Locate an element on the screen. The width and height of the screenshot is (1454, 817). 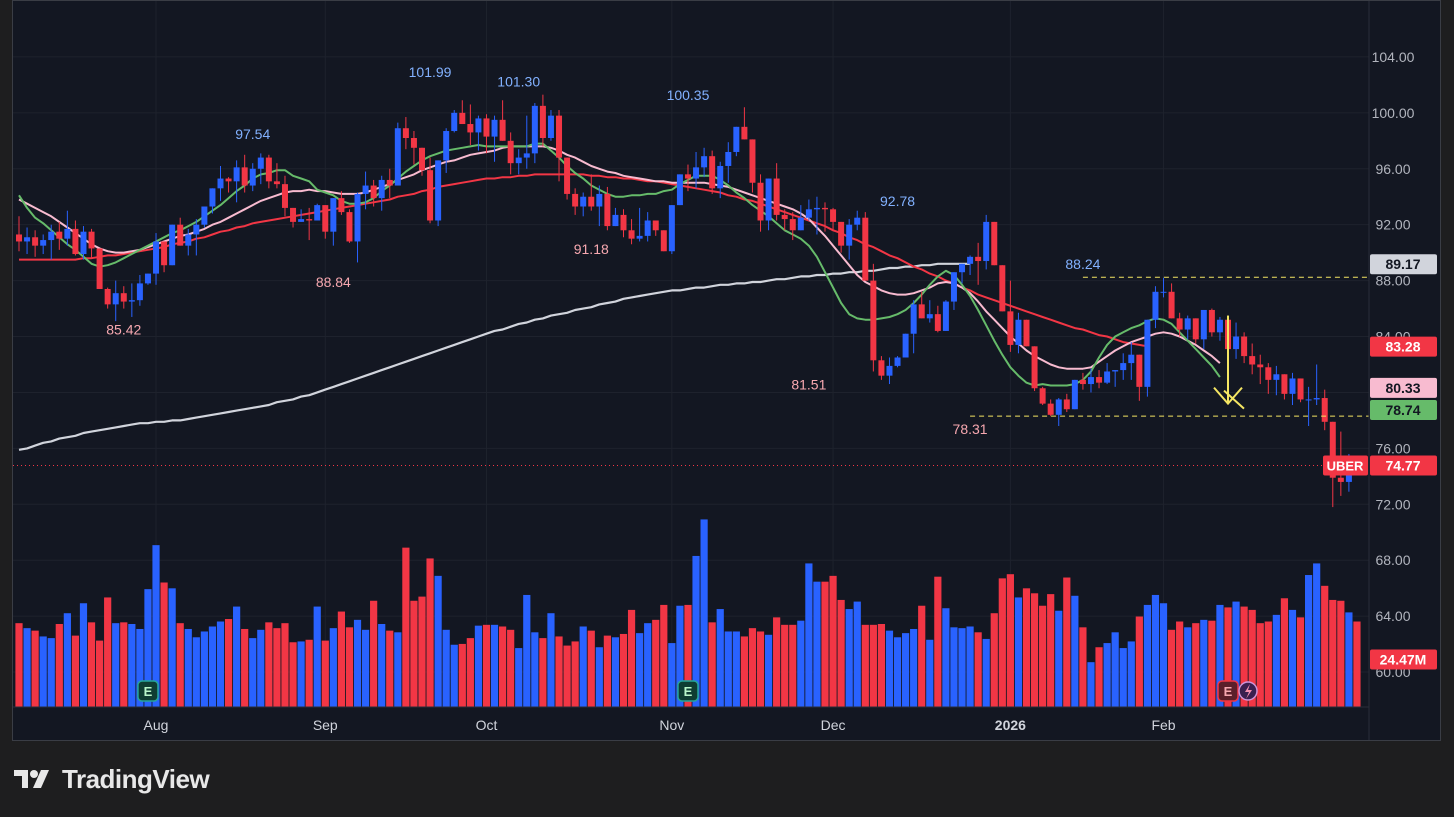
price-axis-label: 80.33 is located at coordinates (1403, 387).